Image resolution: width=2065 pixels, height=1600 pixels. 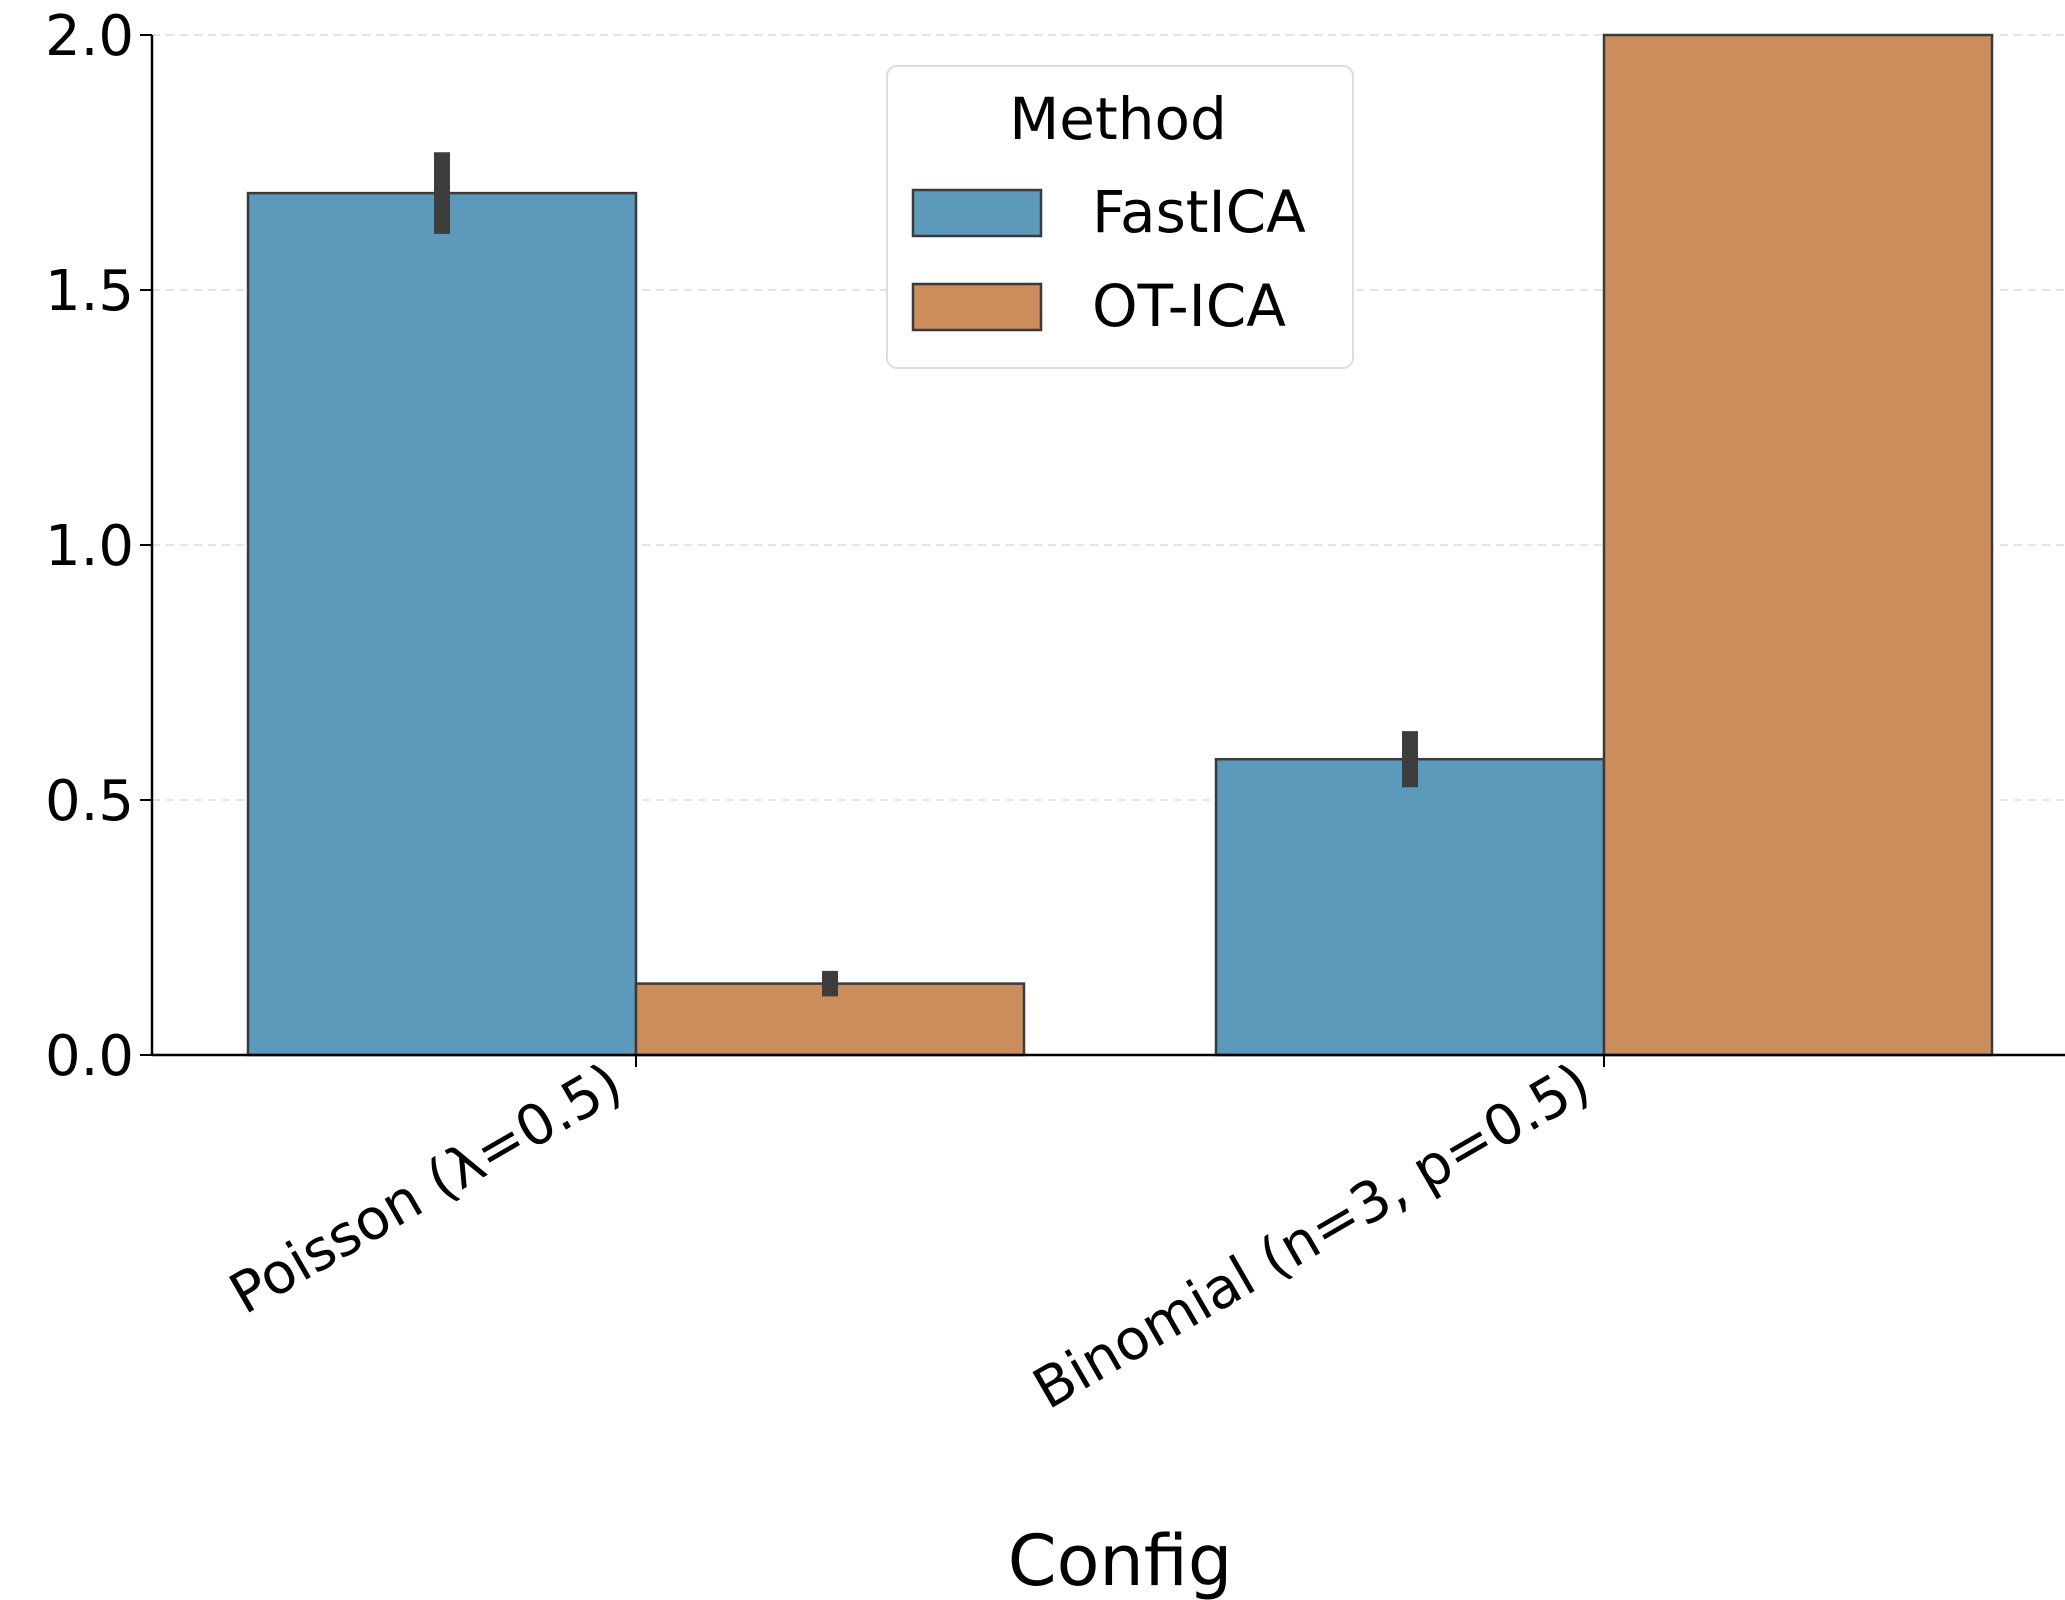 I want to click on y-tick-label: 1.5, so click(x=89, y=291).